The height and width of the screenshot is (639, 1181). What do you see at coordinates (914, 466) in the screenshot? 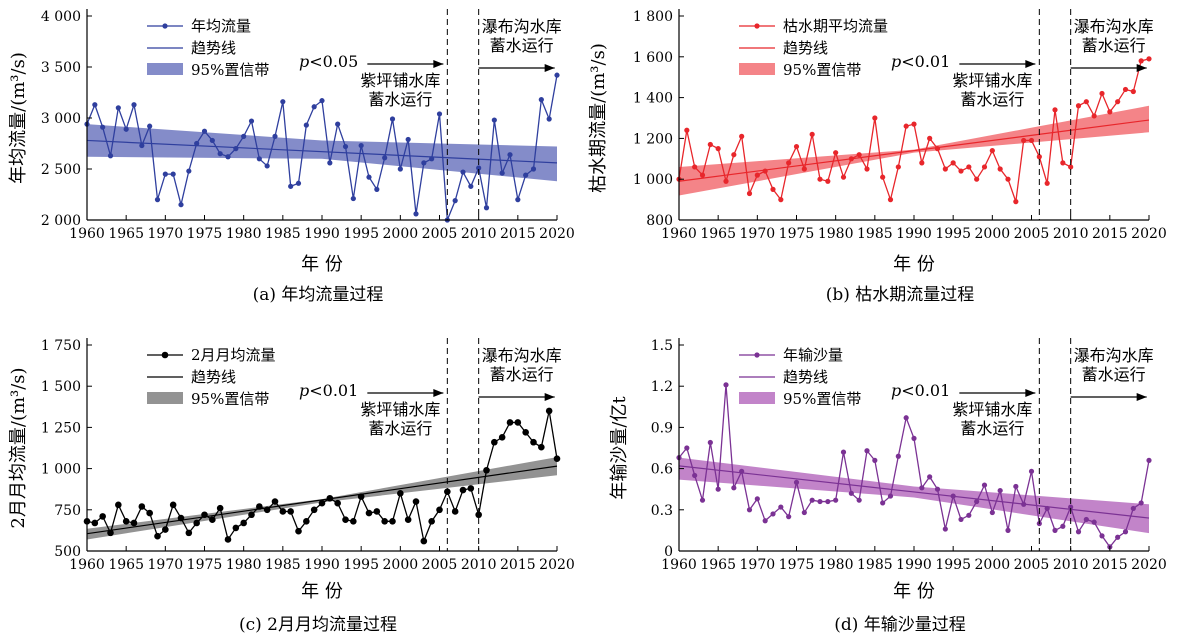
I see `series-line` at bounding box center [914, 466].